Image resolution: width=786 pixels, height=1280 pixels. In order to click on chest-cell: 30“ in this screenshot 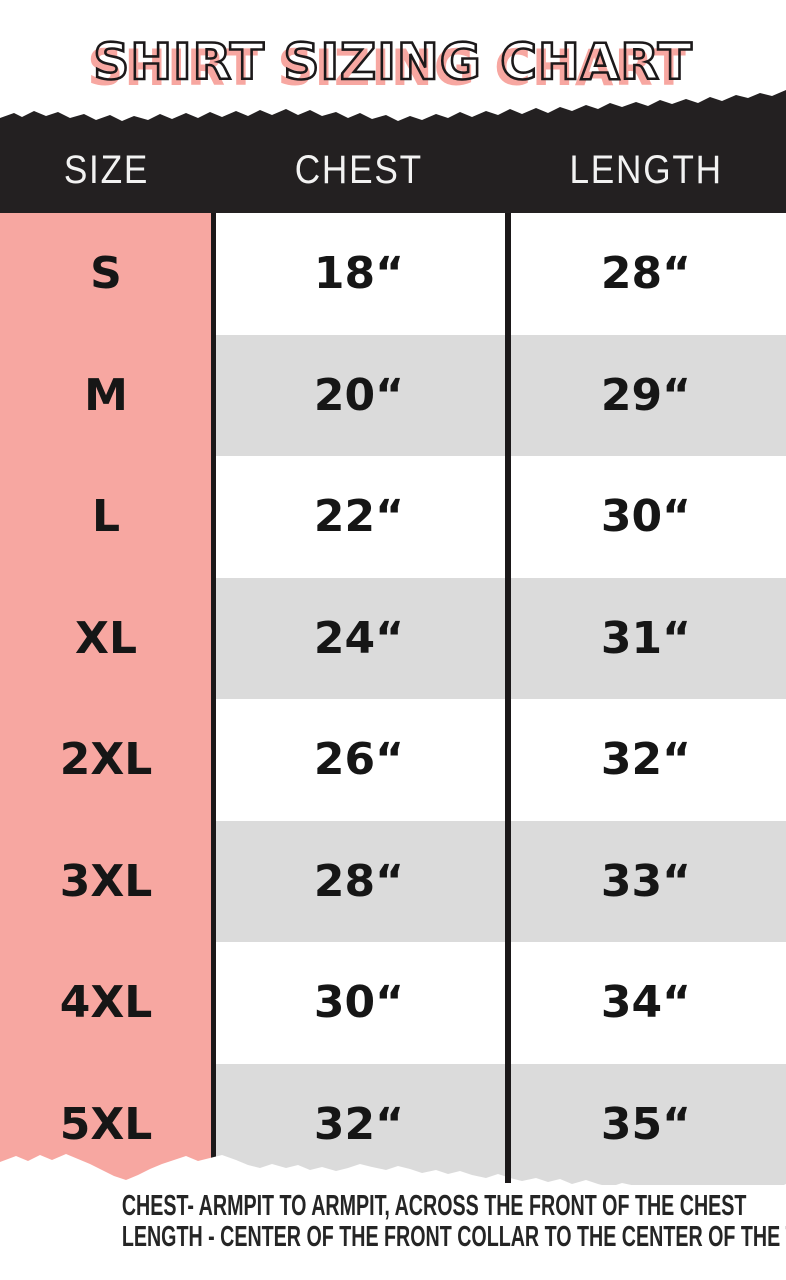, I will do `click(359, 1003)`.